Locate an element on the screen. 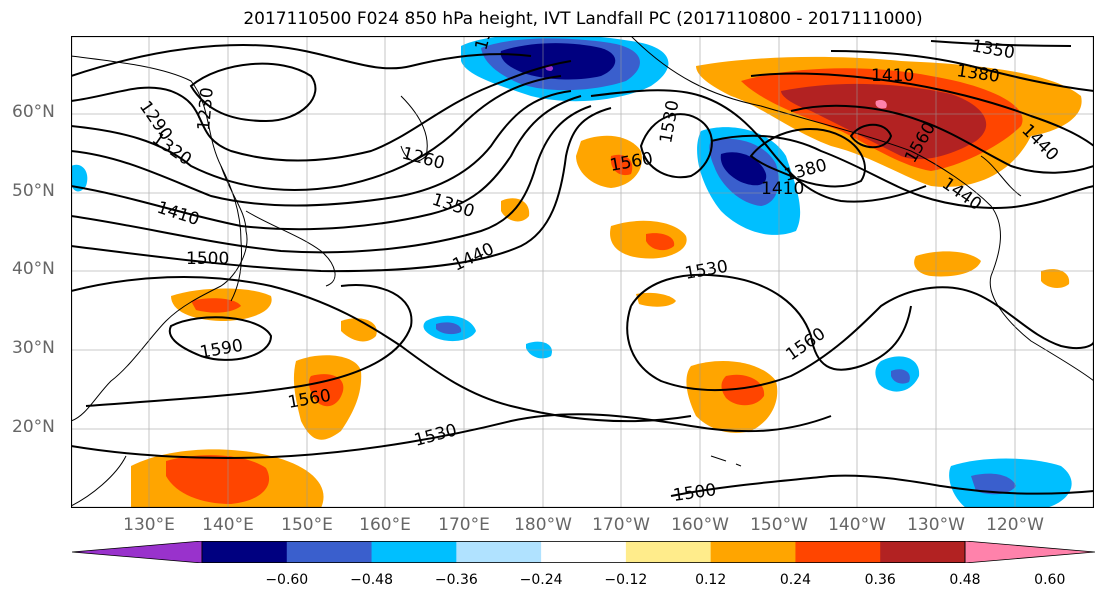 The height and width of the screenshot is (601, 1105). lat-label-30n: 30°N is located at coordinates (33, 348).